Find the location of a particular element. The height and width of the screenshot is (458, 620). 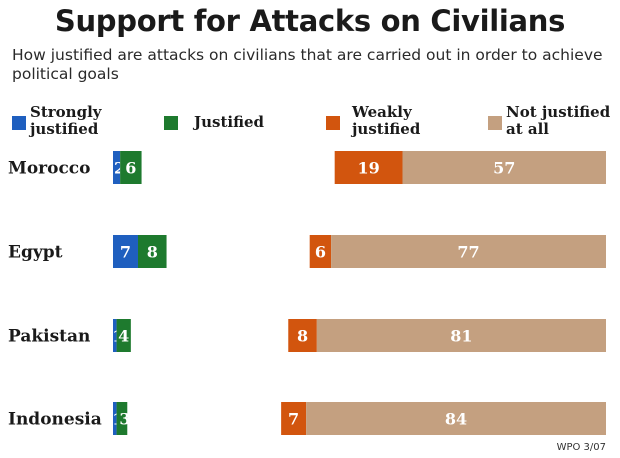

value-label-justified-indonesia: 3 is located at coordinates (124, 419).